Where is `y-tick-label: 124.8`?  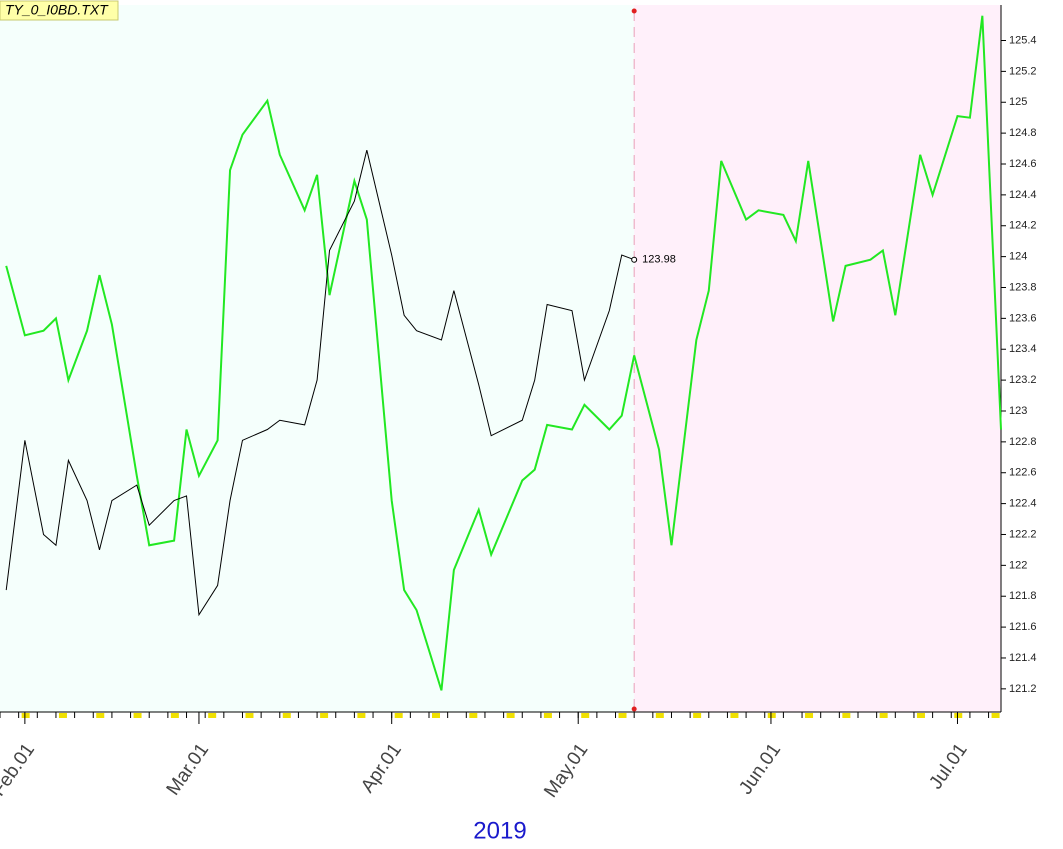
y-tick-label: 124.8 is located at coordinates (1023, 133).